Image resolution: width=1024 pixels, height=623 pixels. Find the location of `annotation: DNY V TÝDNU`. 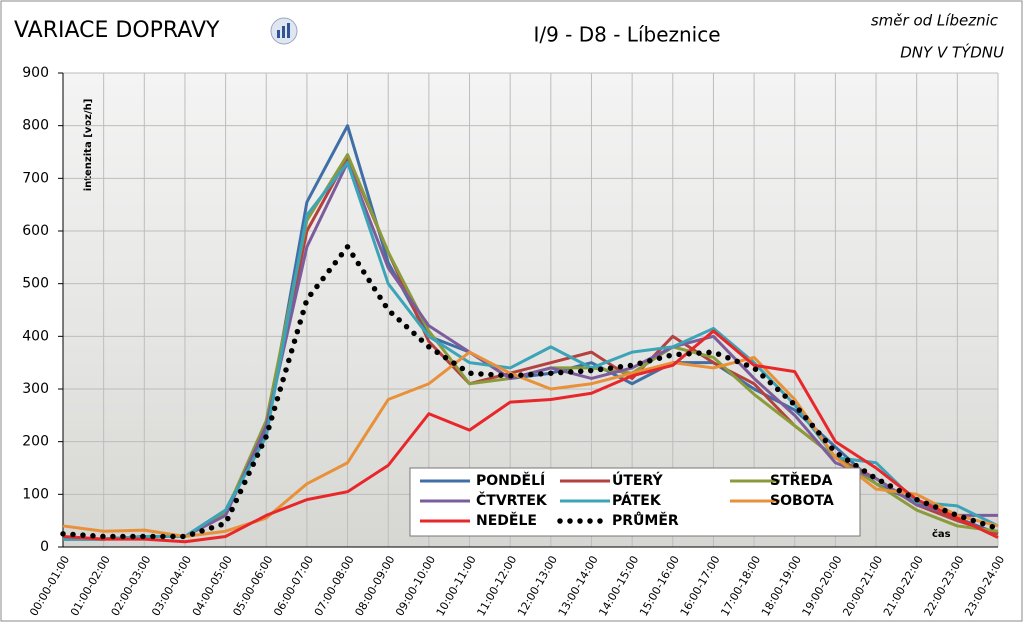

annotation: DNY V TÝDNU is located at coordinates (952, 52).